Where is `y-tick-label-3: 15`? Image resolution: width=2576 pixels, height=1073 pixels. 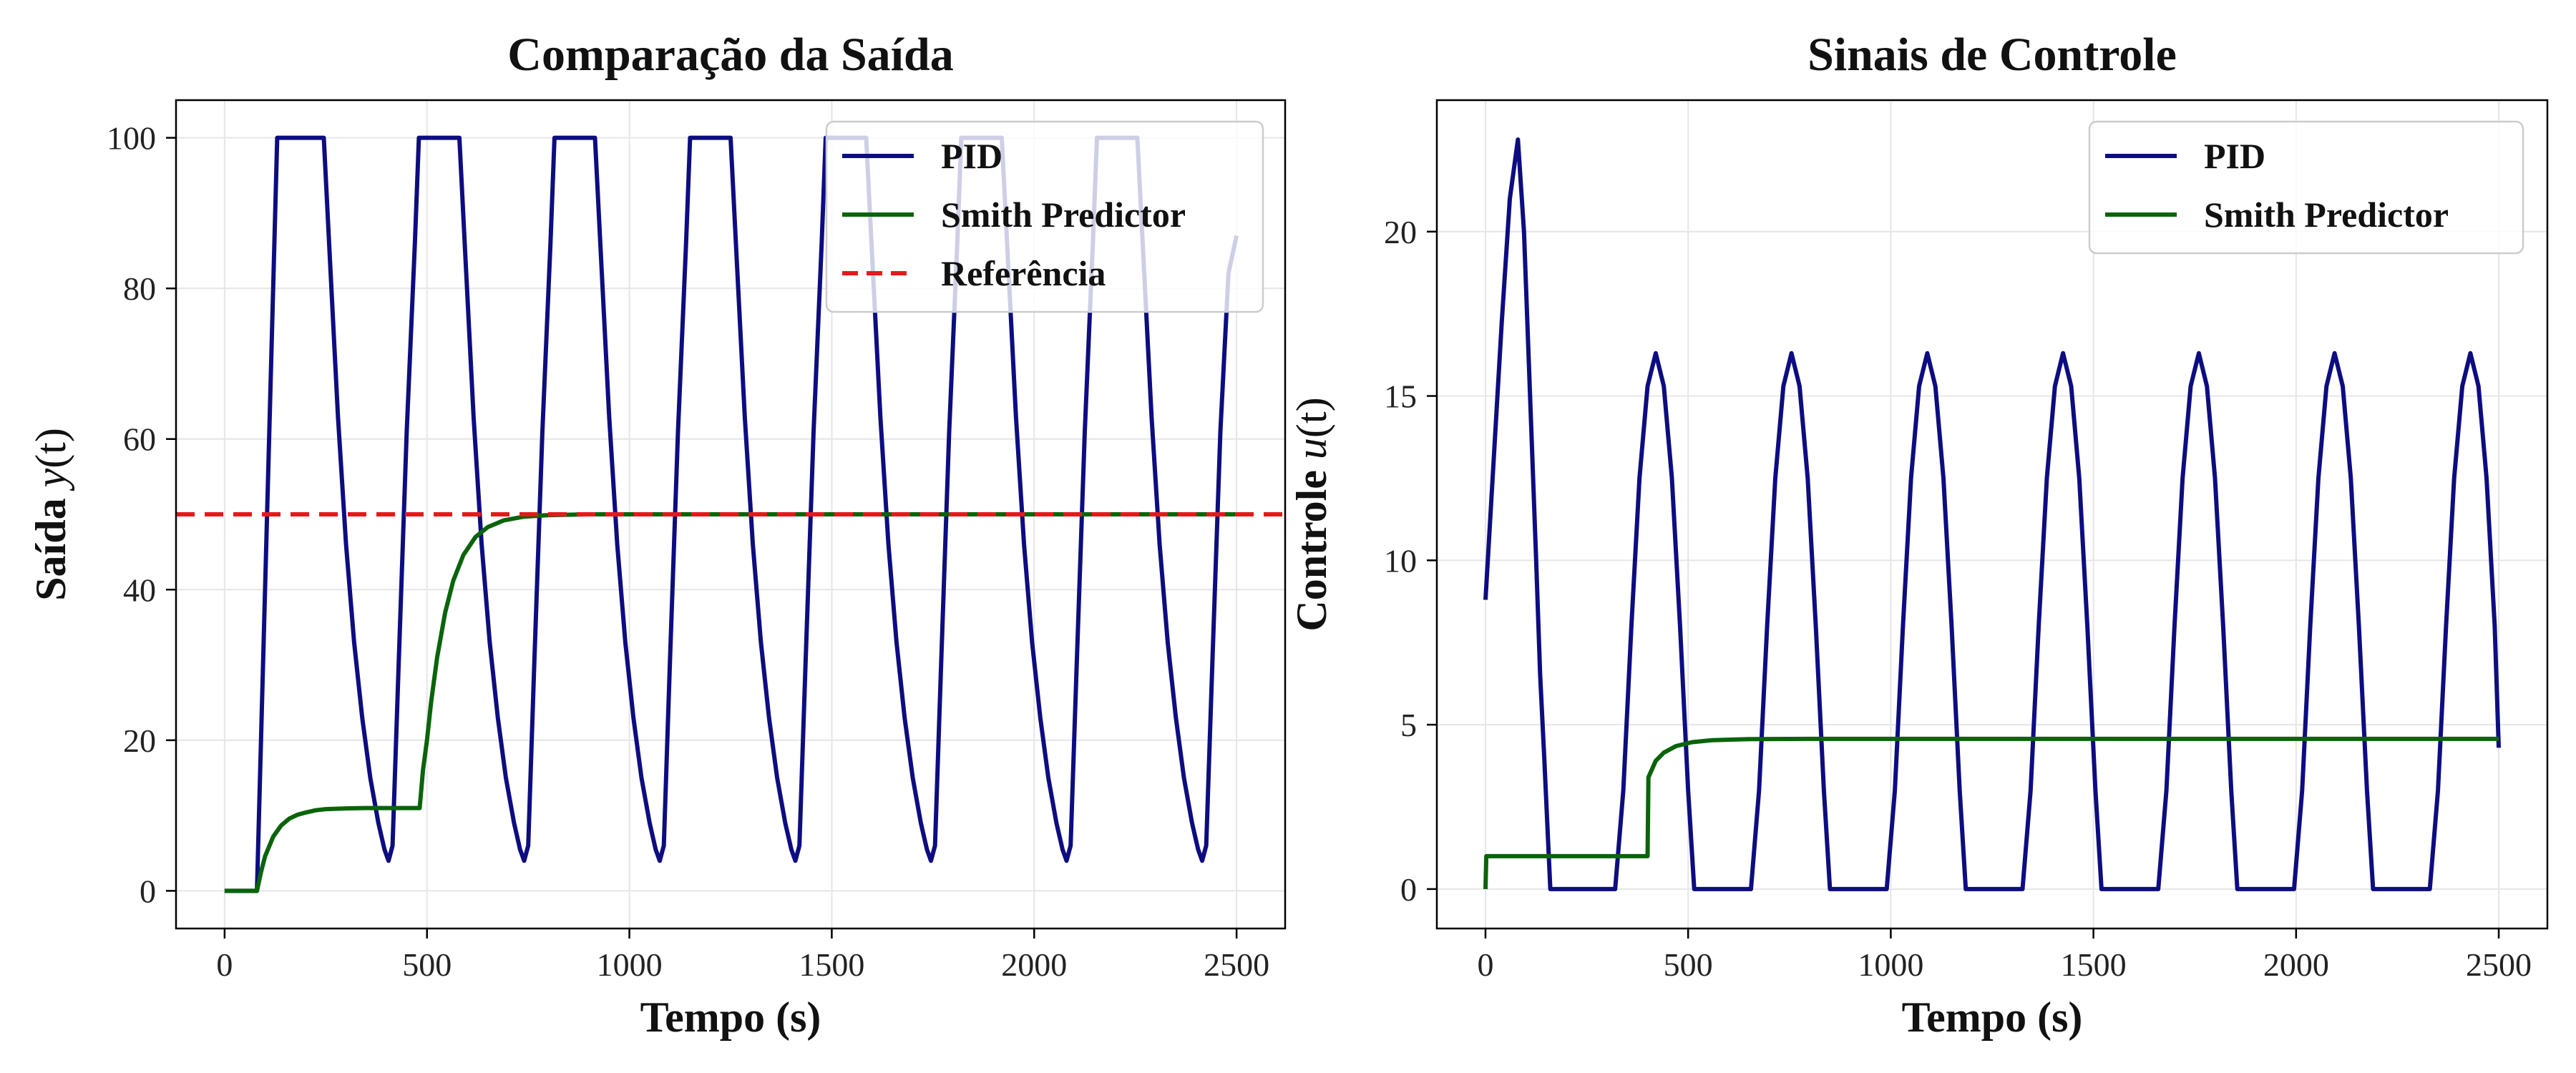
y-tick-label-3: 15 is located at coordinates (1400, 396).